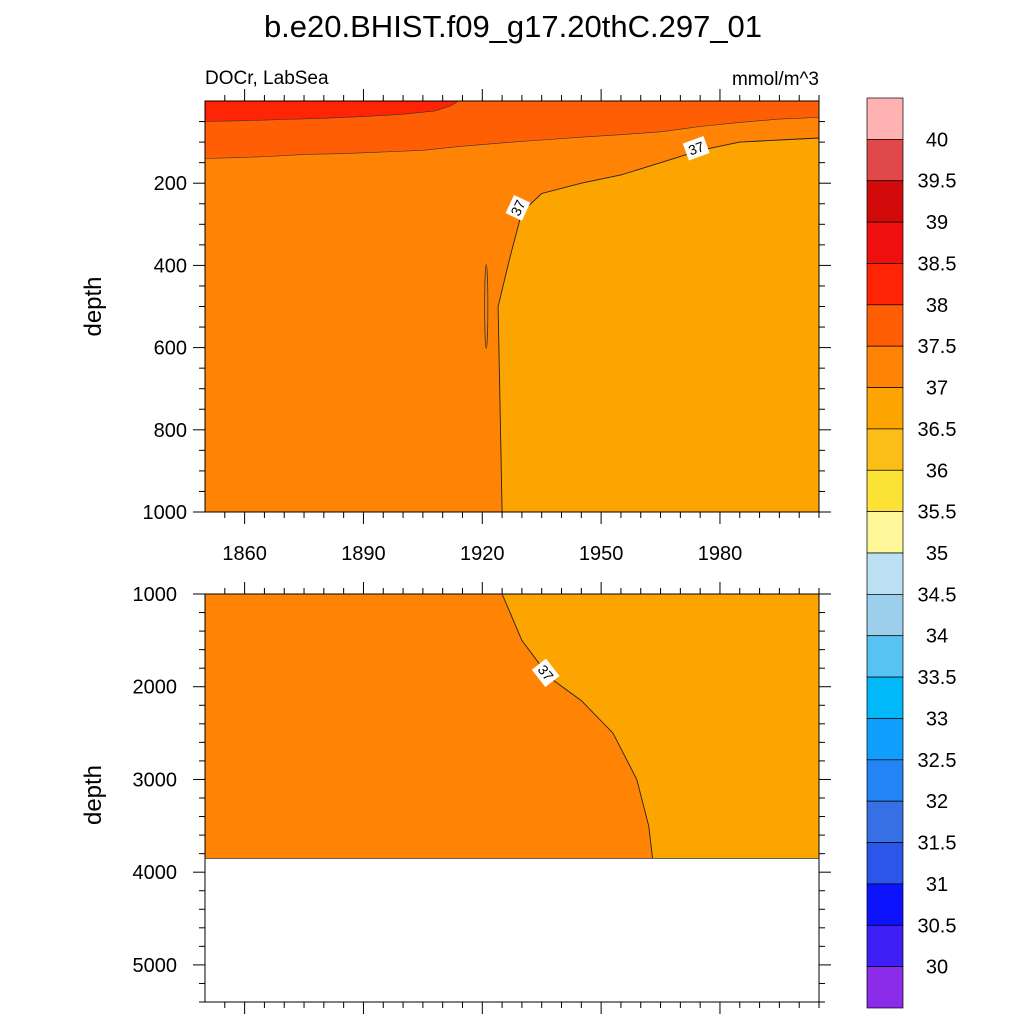 Image resolution: width=1024 pixels, height=1024 pixels. Describe the element at coordinates (937, 554) in the screenshot. I see `colorbar-label: 35` at that location.